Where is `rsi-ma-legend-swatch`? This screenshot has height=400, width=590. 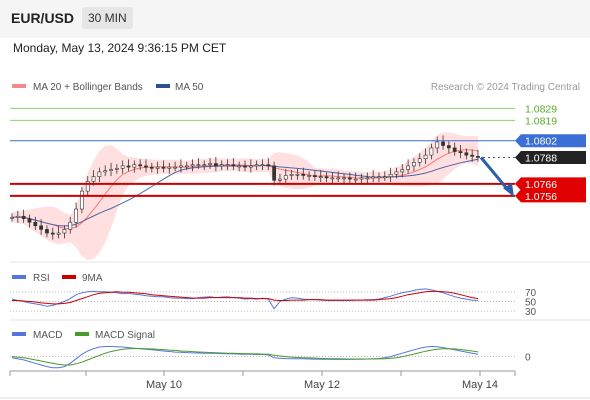 rsi-ma-legend-swatch is located at coordinates (69, 277).